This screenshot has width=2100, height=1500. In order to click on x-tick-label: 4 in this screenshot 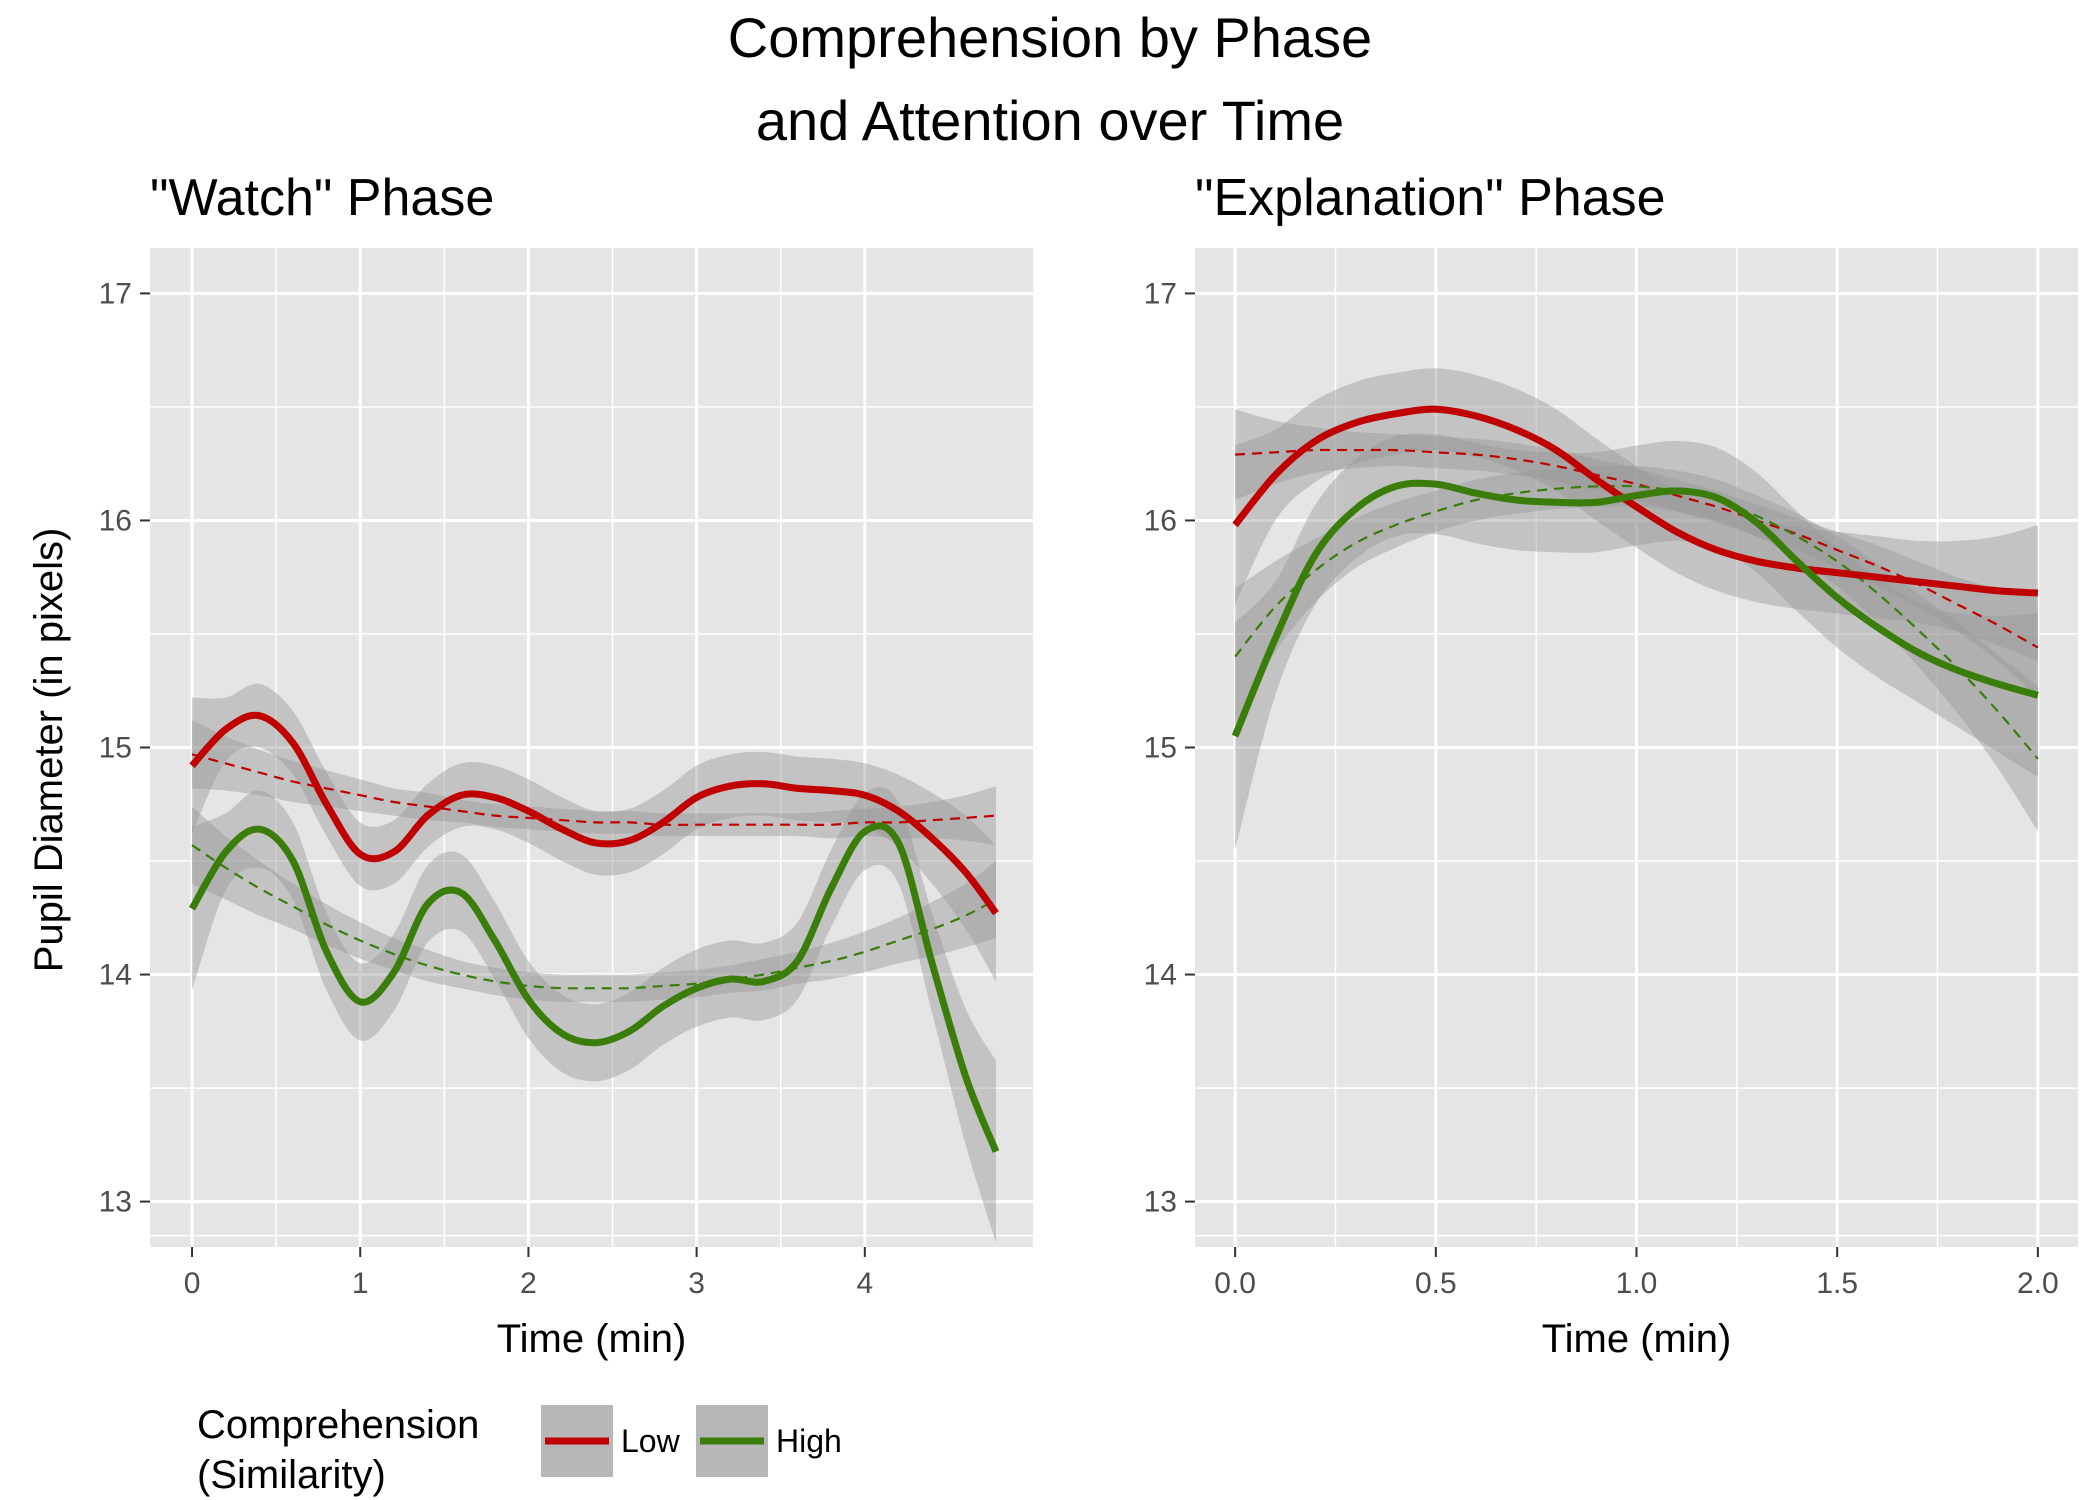, I will do `click(864, 1283)`.